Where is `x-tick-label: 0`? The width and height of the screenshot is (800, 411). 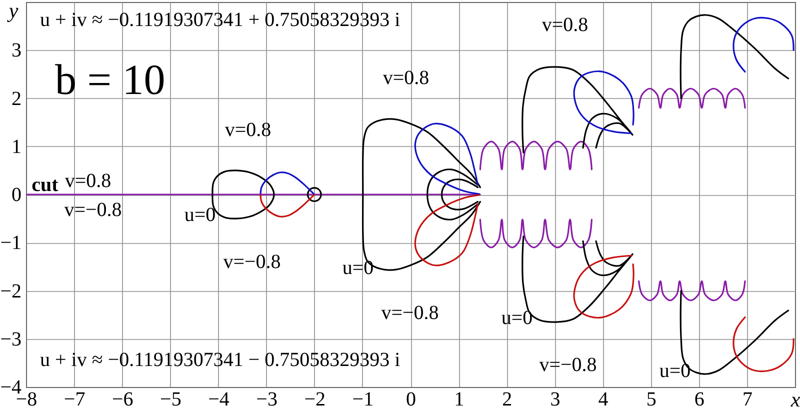
x-tick-label: 0 is located at coordinates (411, 399).